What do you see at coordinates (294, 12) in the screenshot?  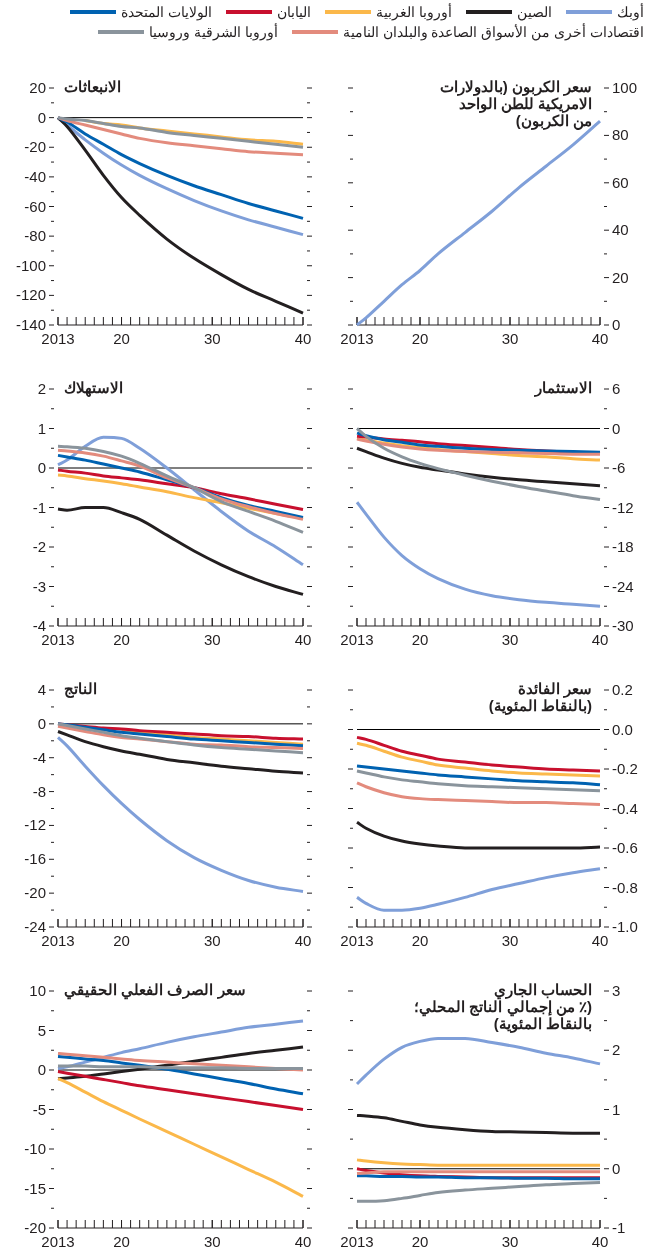 I see `legend-label: اليابان` at bounding box center [294, 12].